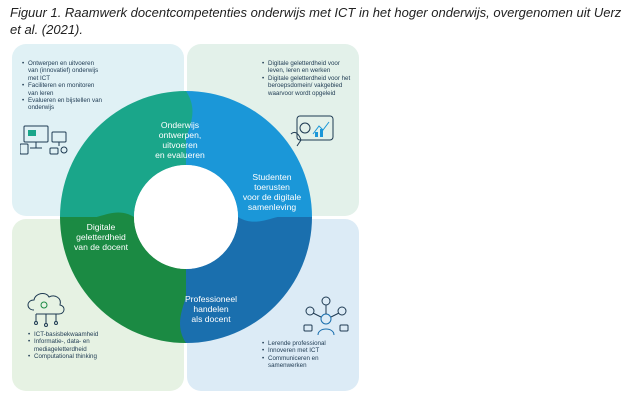  I want to click on list-item: Informatie-, data- en mediageletterdheid, so click(83, 345).